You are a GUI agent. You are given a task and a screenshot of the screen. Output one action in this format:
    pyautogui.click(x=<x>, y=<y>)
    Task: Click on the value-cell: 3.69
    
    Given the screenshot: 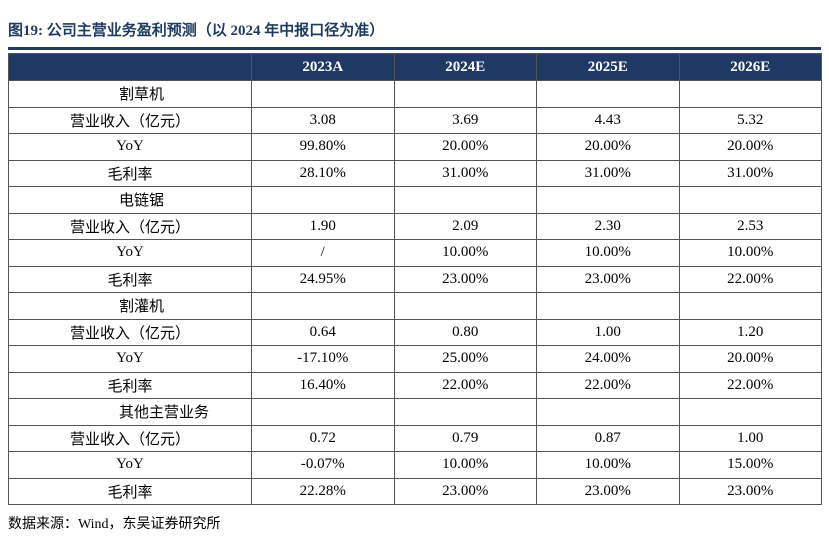 What is the action you would take?
    pyautogui.click(x=465, y=120)
    